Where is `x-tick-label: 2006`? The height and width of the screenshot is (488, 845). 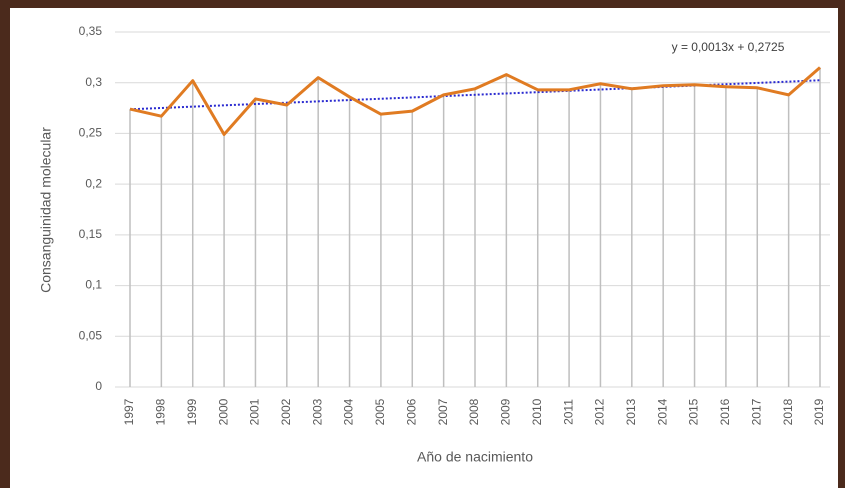
x-tick-label: 2006 is located at coordinates (411, 411).